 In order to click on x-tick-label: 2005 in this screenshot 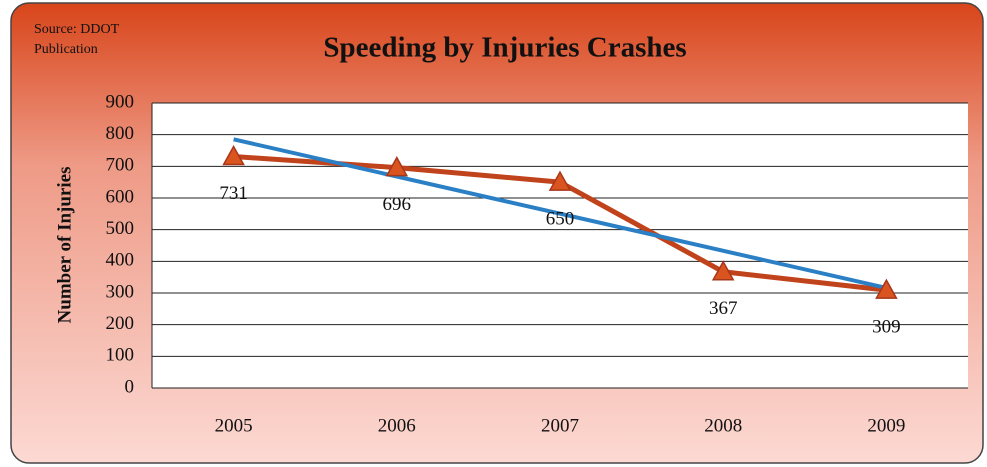, I will do `click(234, 425)`.